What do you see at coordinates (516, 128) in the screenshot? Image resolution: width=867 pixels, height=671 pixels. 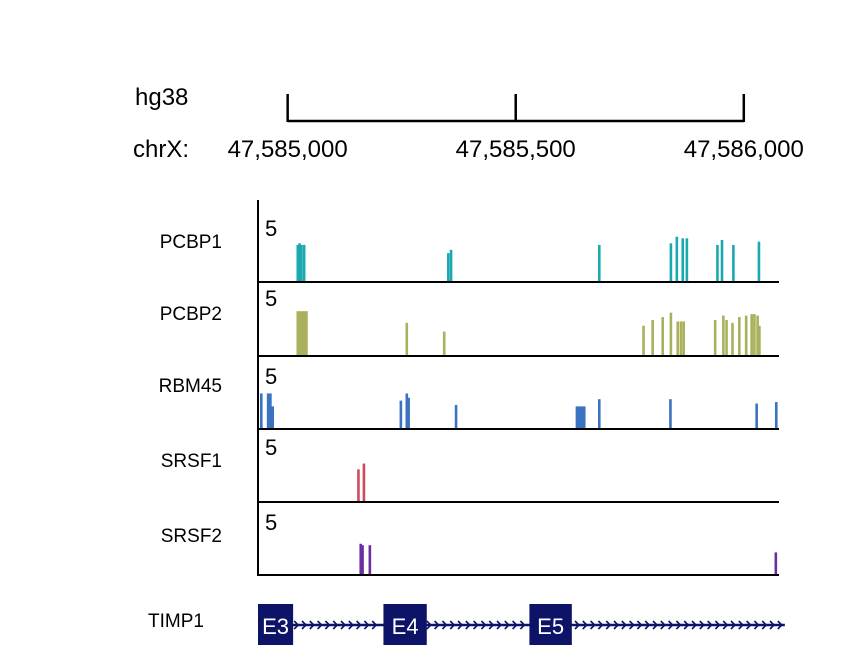 I see `coordinate-ruler: 47,585,000 47,585,500 47,586,000` at bounding box center [516, 128].